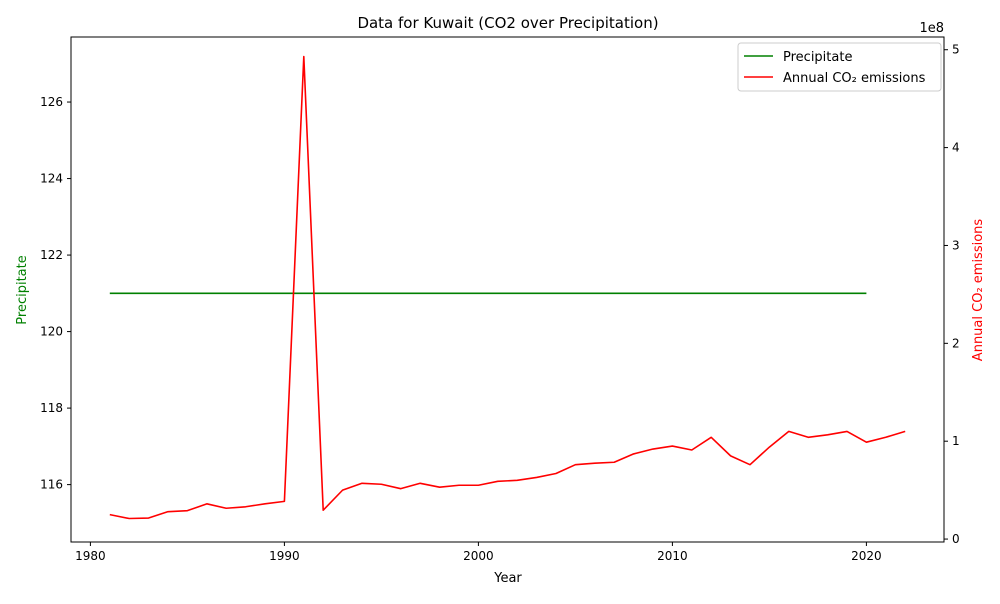 The image size is (1000, 604). I want to click on y-tick-label-left: 116, so click(51, 485).